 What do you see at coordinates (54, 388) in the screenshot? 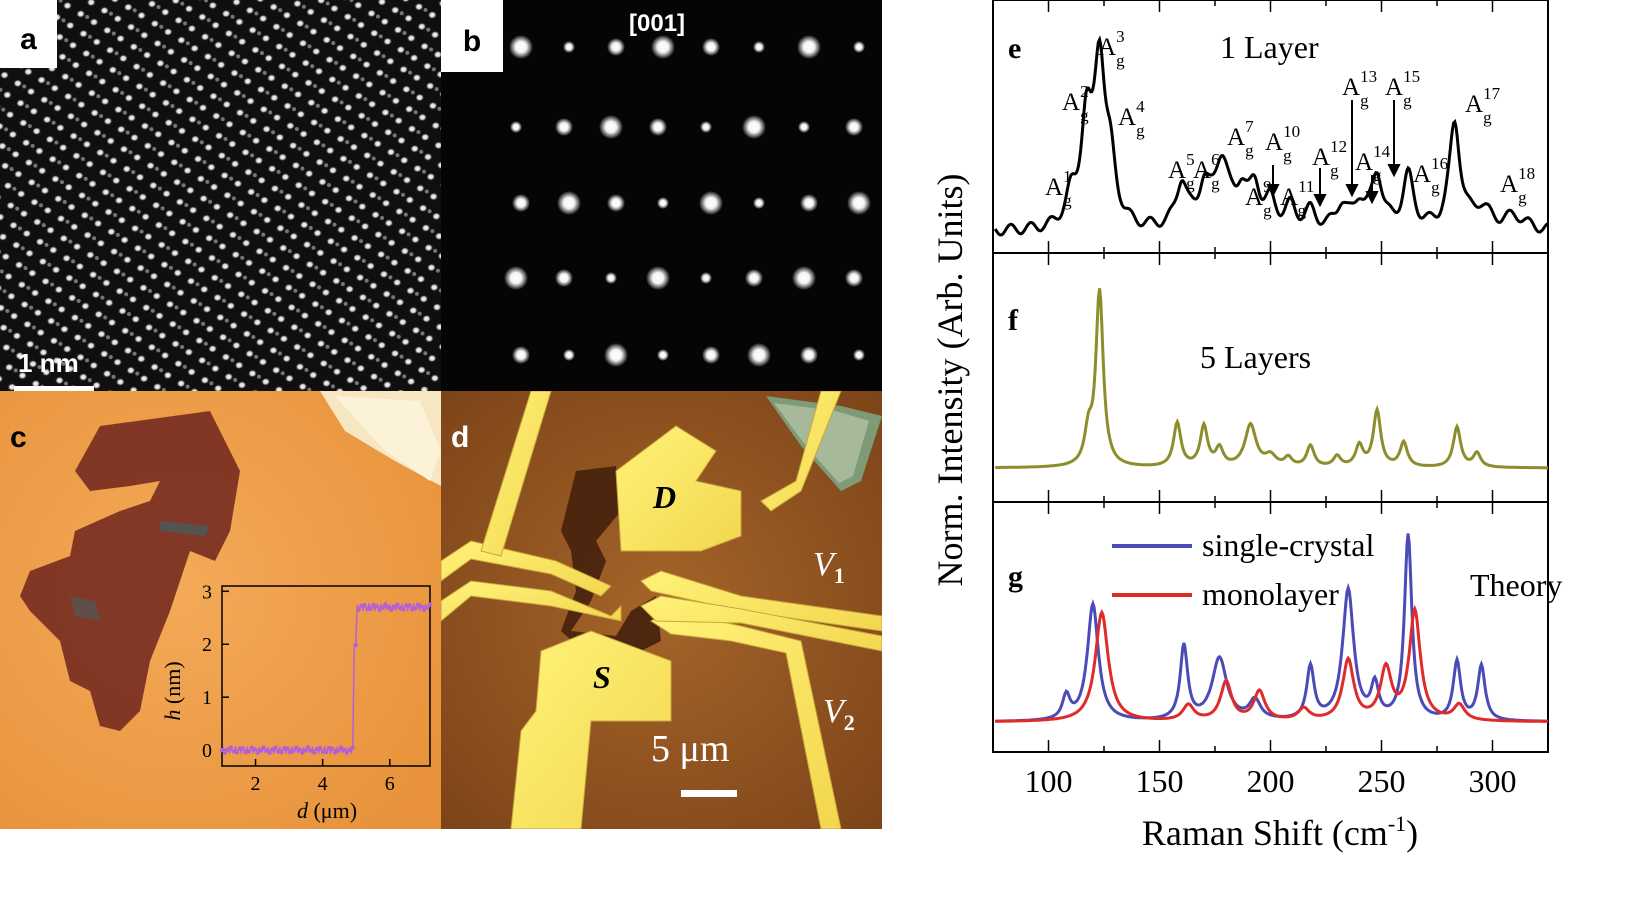
I see `panel-a-scale-bar` at bounding box center [54, 388].